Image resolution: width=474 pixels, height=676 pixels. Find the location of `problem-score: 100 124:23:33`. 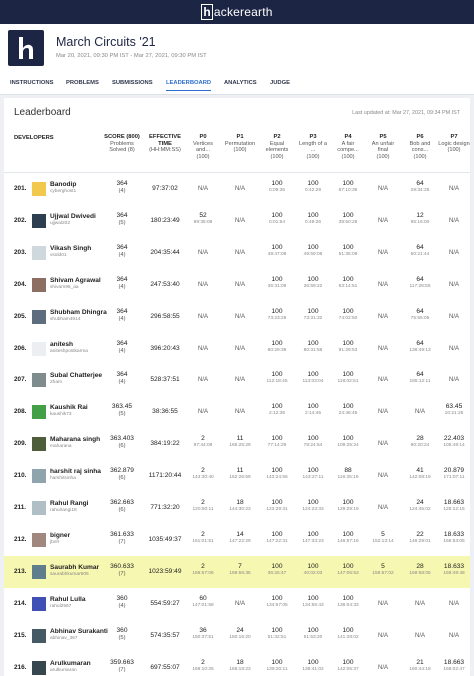

problem-score: 100 124:23:33 is located at coordinates (313, 506).